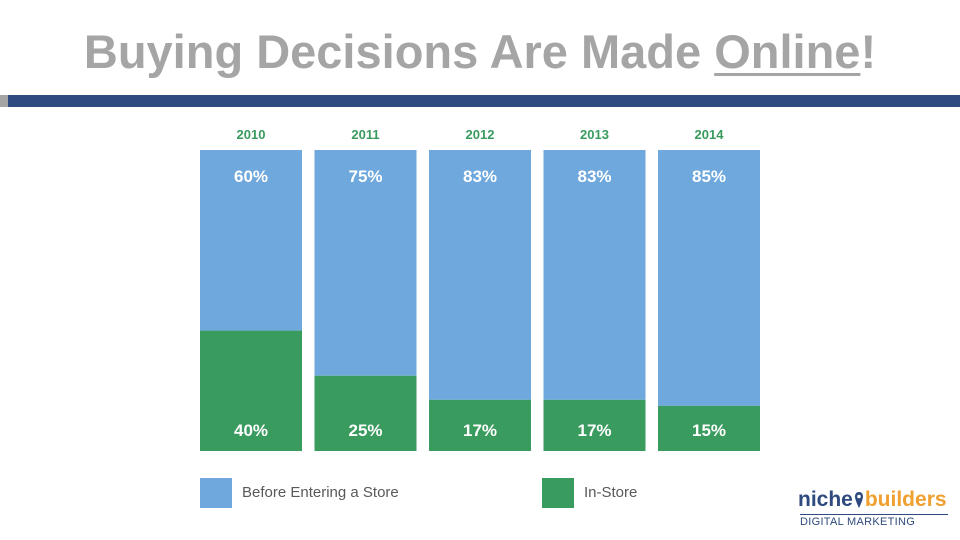  I want to click on logo-wordmark: niche builders, so click(872, 500).